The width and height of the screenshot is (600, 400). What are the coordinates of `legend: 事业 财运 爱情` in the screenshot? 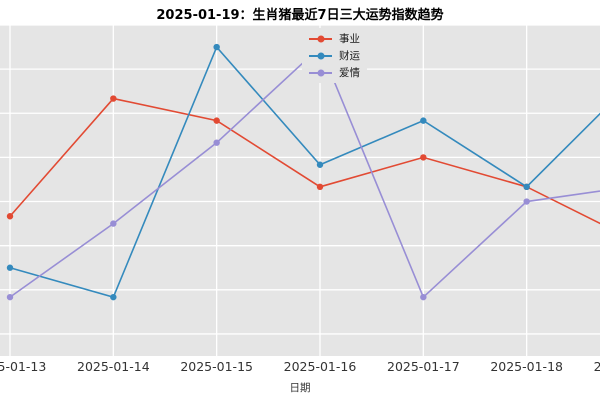 It's located at (334, 55).